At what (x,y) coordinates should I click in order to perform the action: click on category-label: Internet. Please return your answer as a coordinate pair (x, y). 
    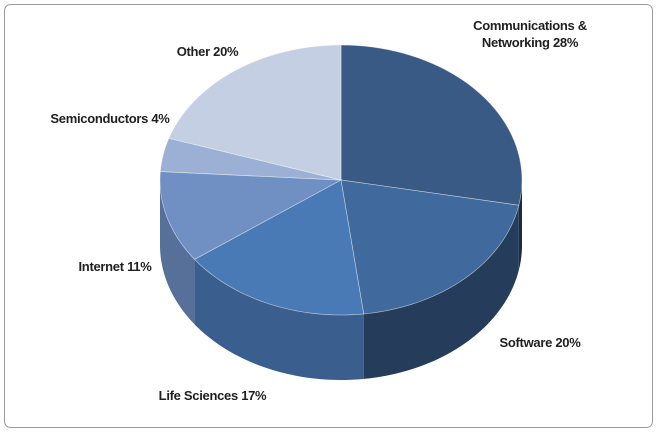
    Looking at the image, I should click on (101, 266).